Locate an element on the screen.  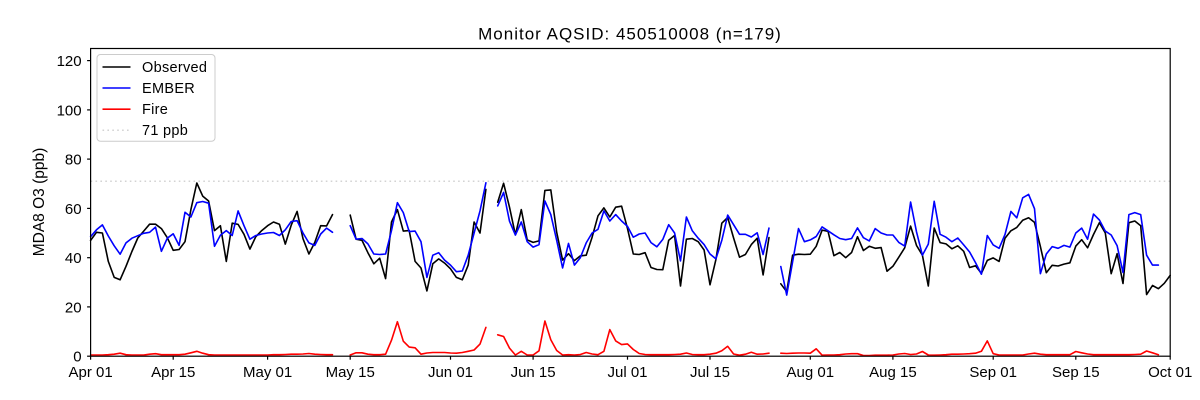
svg-text: 0 is located at coordinates (77, 357).